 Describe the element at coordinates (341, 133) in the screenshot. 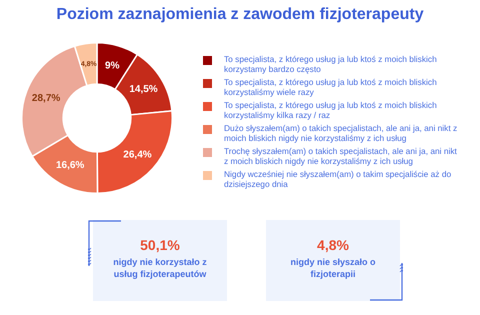

I see `legend-label: Dużo słyszałem(am) o takich specjalistach, ale ani ja, ani nikt z moich bliskich nigdy nie korzystaliśmy z ich usług` at that location.